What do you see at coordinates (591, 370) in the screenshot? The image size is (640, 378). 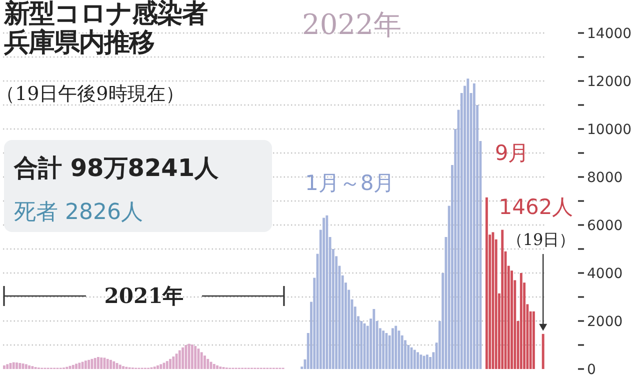 I see `y-tick-label: 0` at bounding box center [591, 370].